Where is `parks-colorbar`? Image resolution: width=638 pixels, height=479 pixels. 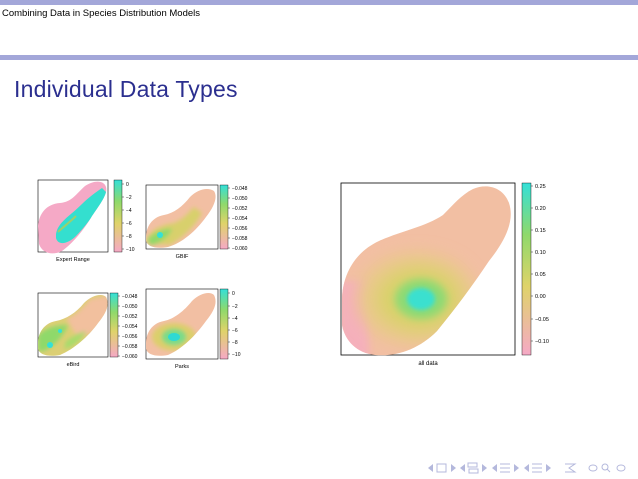
parks-colorbar is located at coordinates (224, 324).